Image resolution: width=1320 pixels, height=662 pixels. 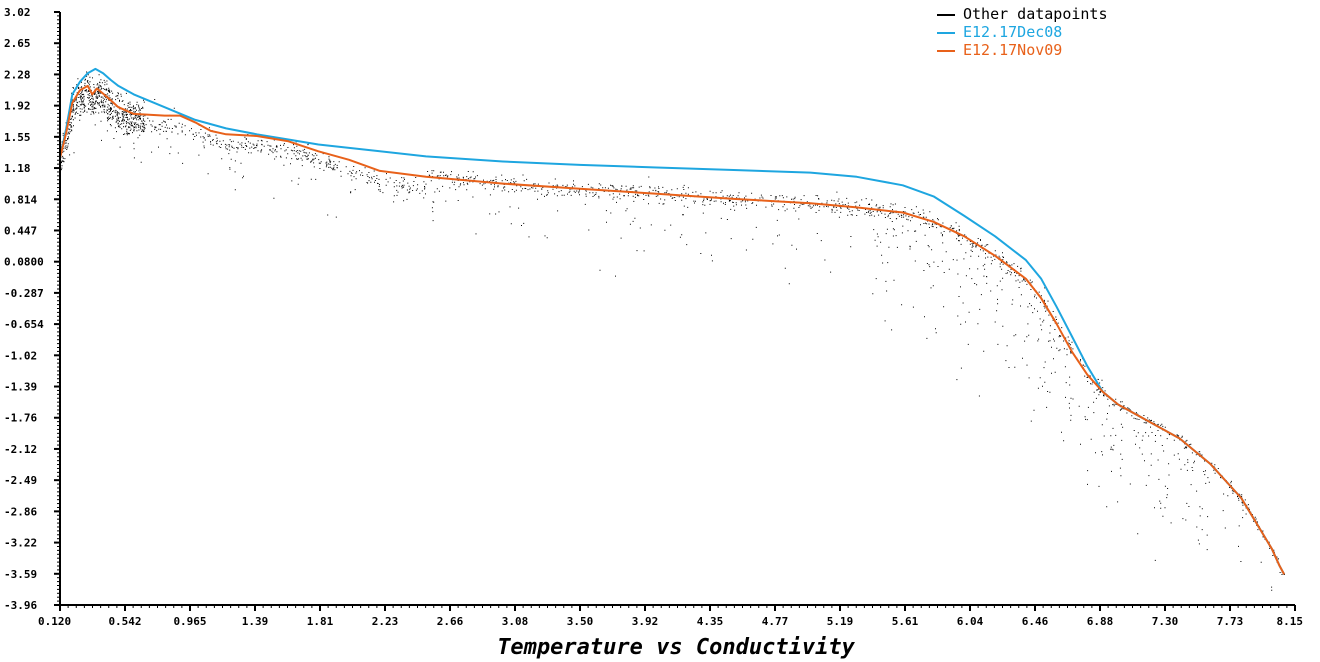 What do you see at coordinates (20, 449) in the screenshot?
I see `y-tick-label: -2.12` at bounding box center [20, 449].